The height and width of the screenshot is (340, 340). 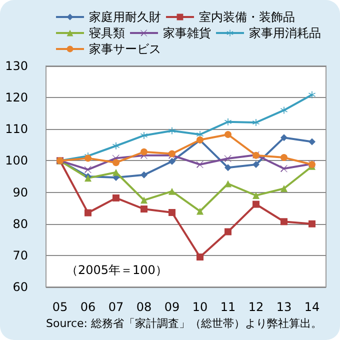 What do you see at coordinates (20, 255) in the screenshot?
I see `y-tick-label: 70` at bounding box center [20, 255].